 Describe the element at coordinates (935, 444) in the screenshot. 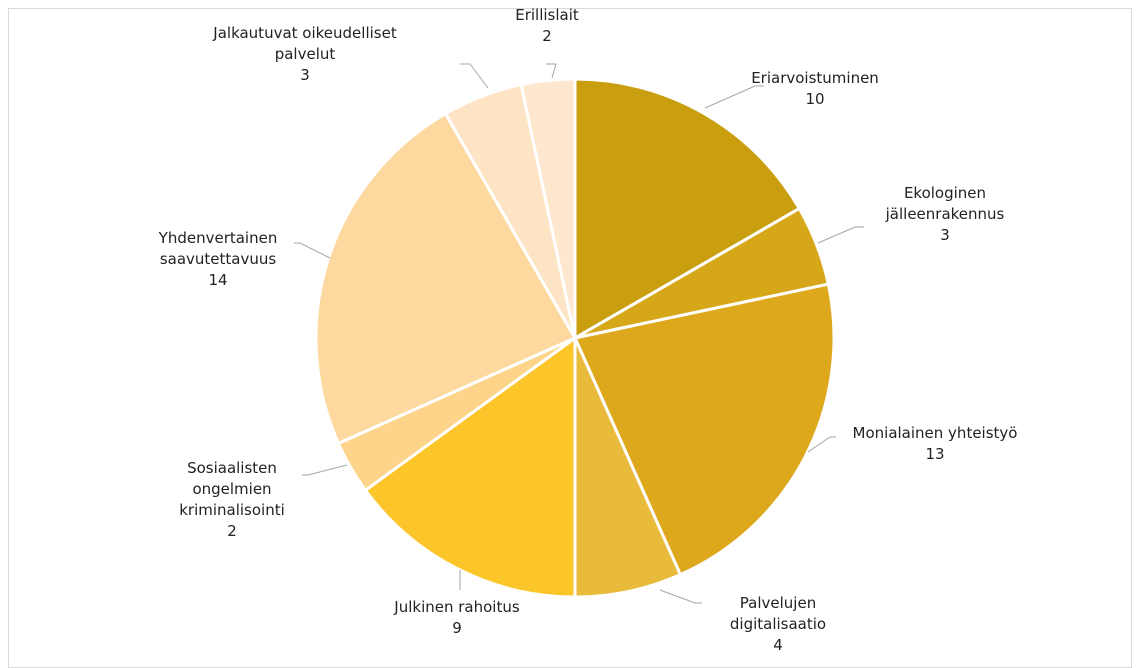

I see `data-label: Monialainen yhteistyö 13` at that location.